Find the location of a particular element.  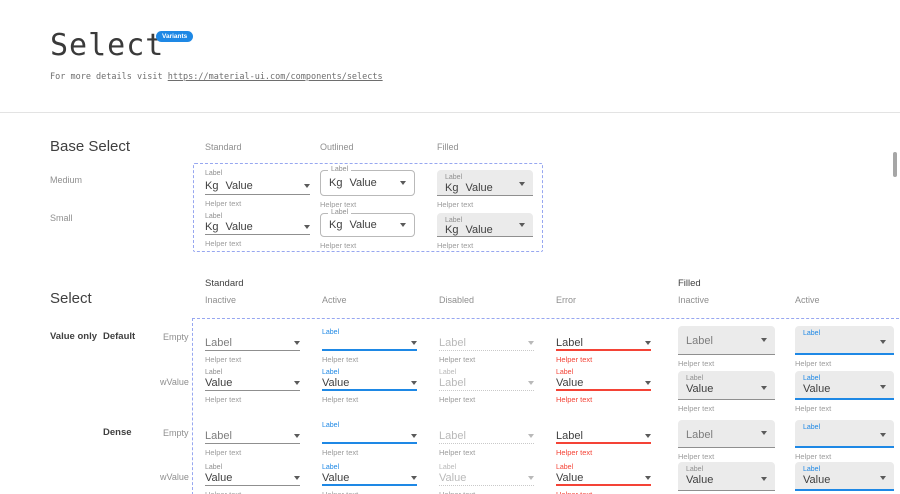

base-outlined-medium: Label Kg Value Helper text is located at coordinates (367, 187).